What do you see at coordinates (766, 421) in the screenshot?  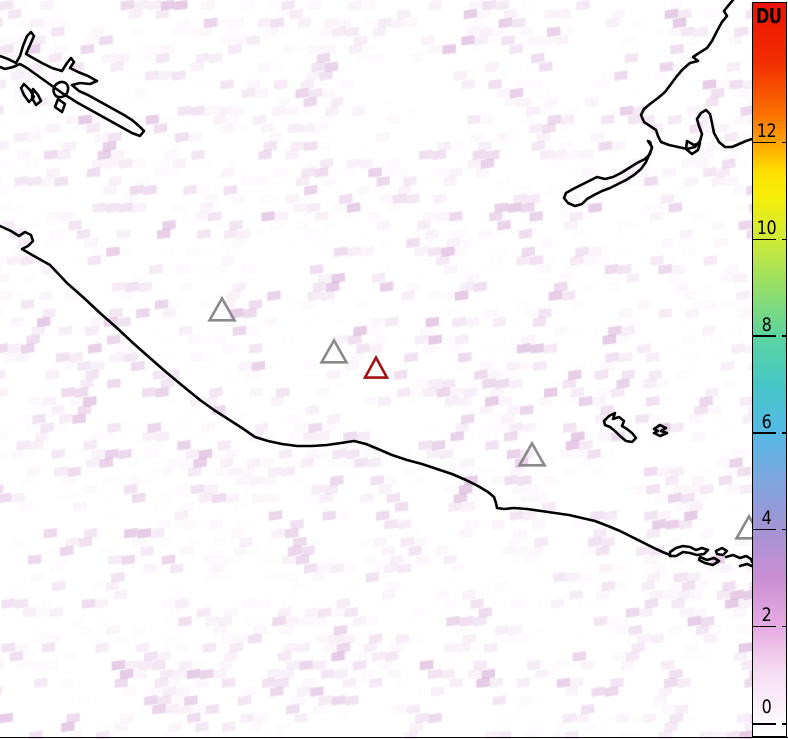 I see `colorbar-tick-label: 6` at bounding box center [766, 421].